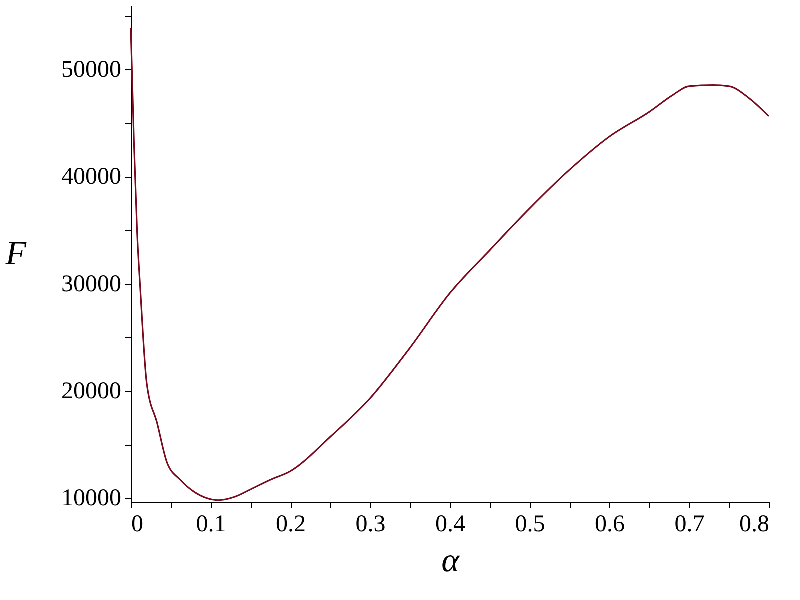  Describe the element at coordinates (755, 525) in the screenshot. I see `x-tick-label: 0.8` at that location.